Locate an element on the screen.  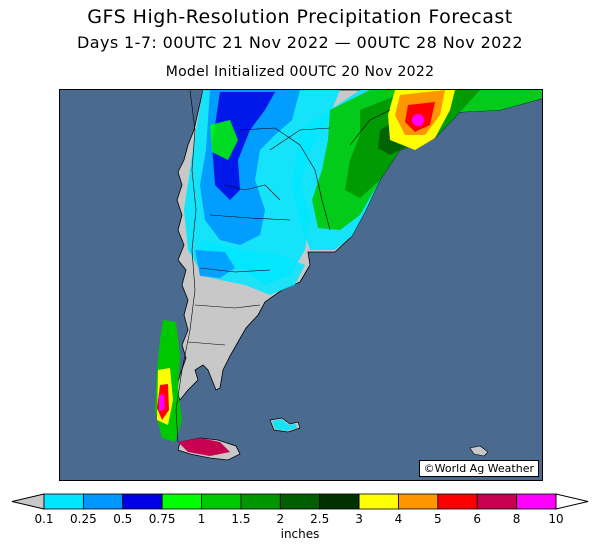
precip-central-light is located at coordinates (252, 267).